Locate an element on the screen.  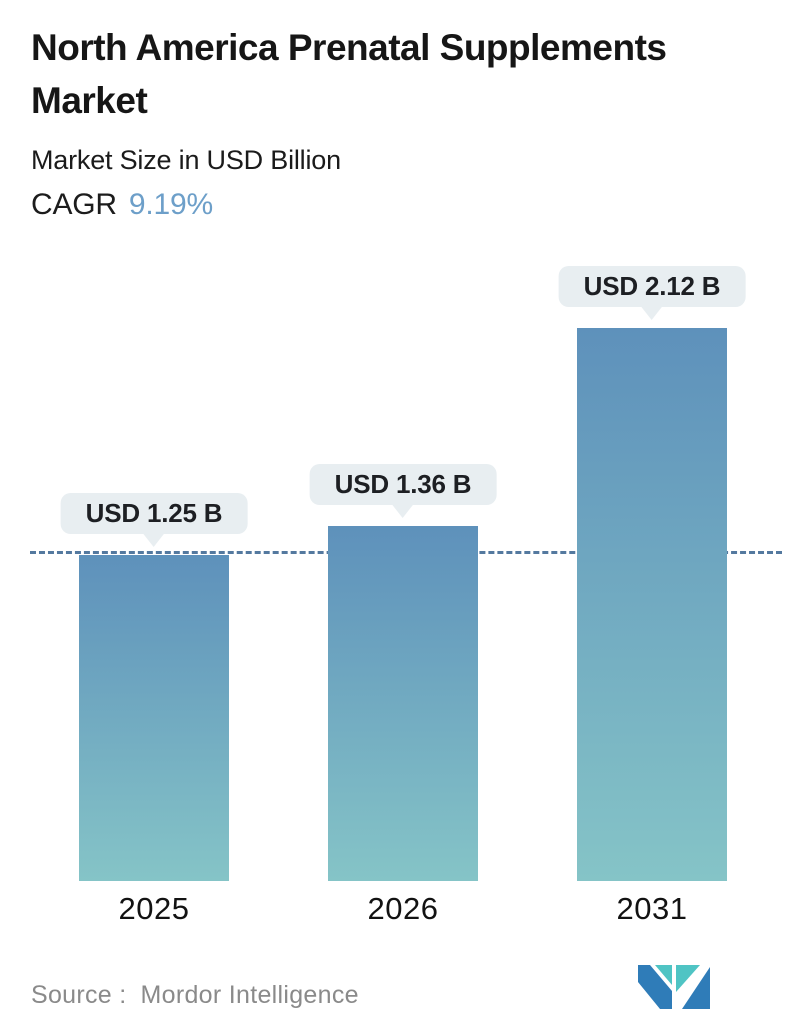
source-label: Source : is located at coordinates (79, 995).